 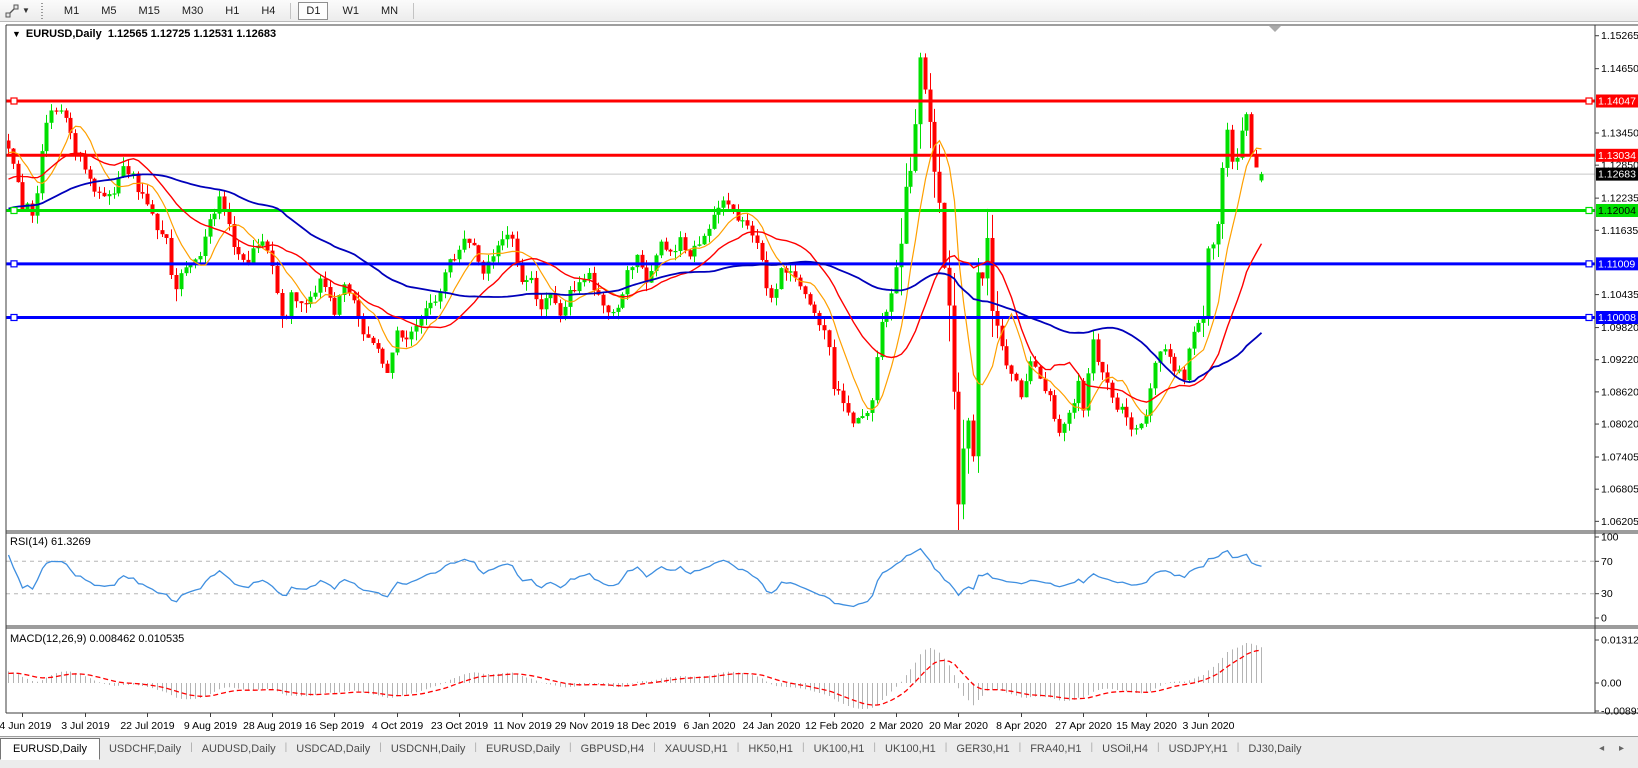 I want to click on chart-tab-hk50-h1: HK50,H1, so click(x=771, y=749).